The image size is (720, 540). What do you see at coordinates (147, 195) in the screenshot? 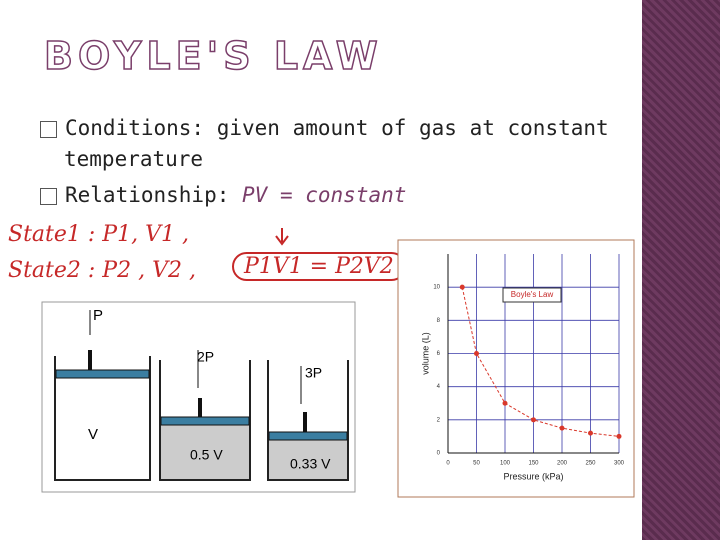
I see `bullet-label: Relationship:` at bounding box center [147, 195].